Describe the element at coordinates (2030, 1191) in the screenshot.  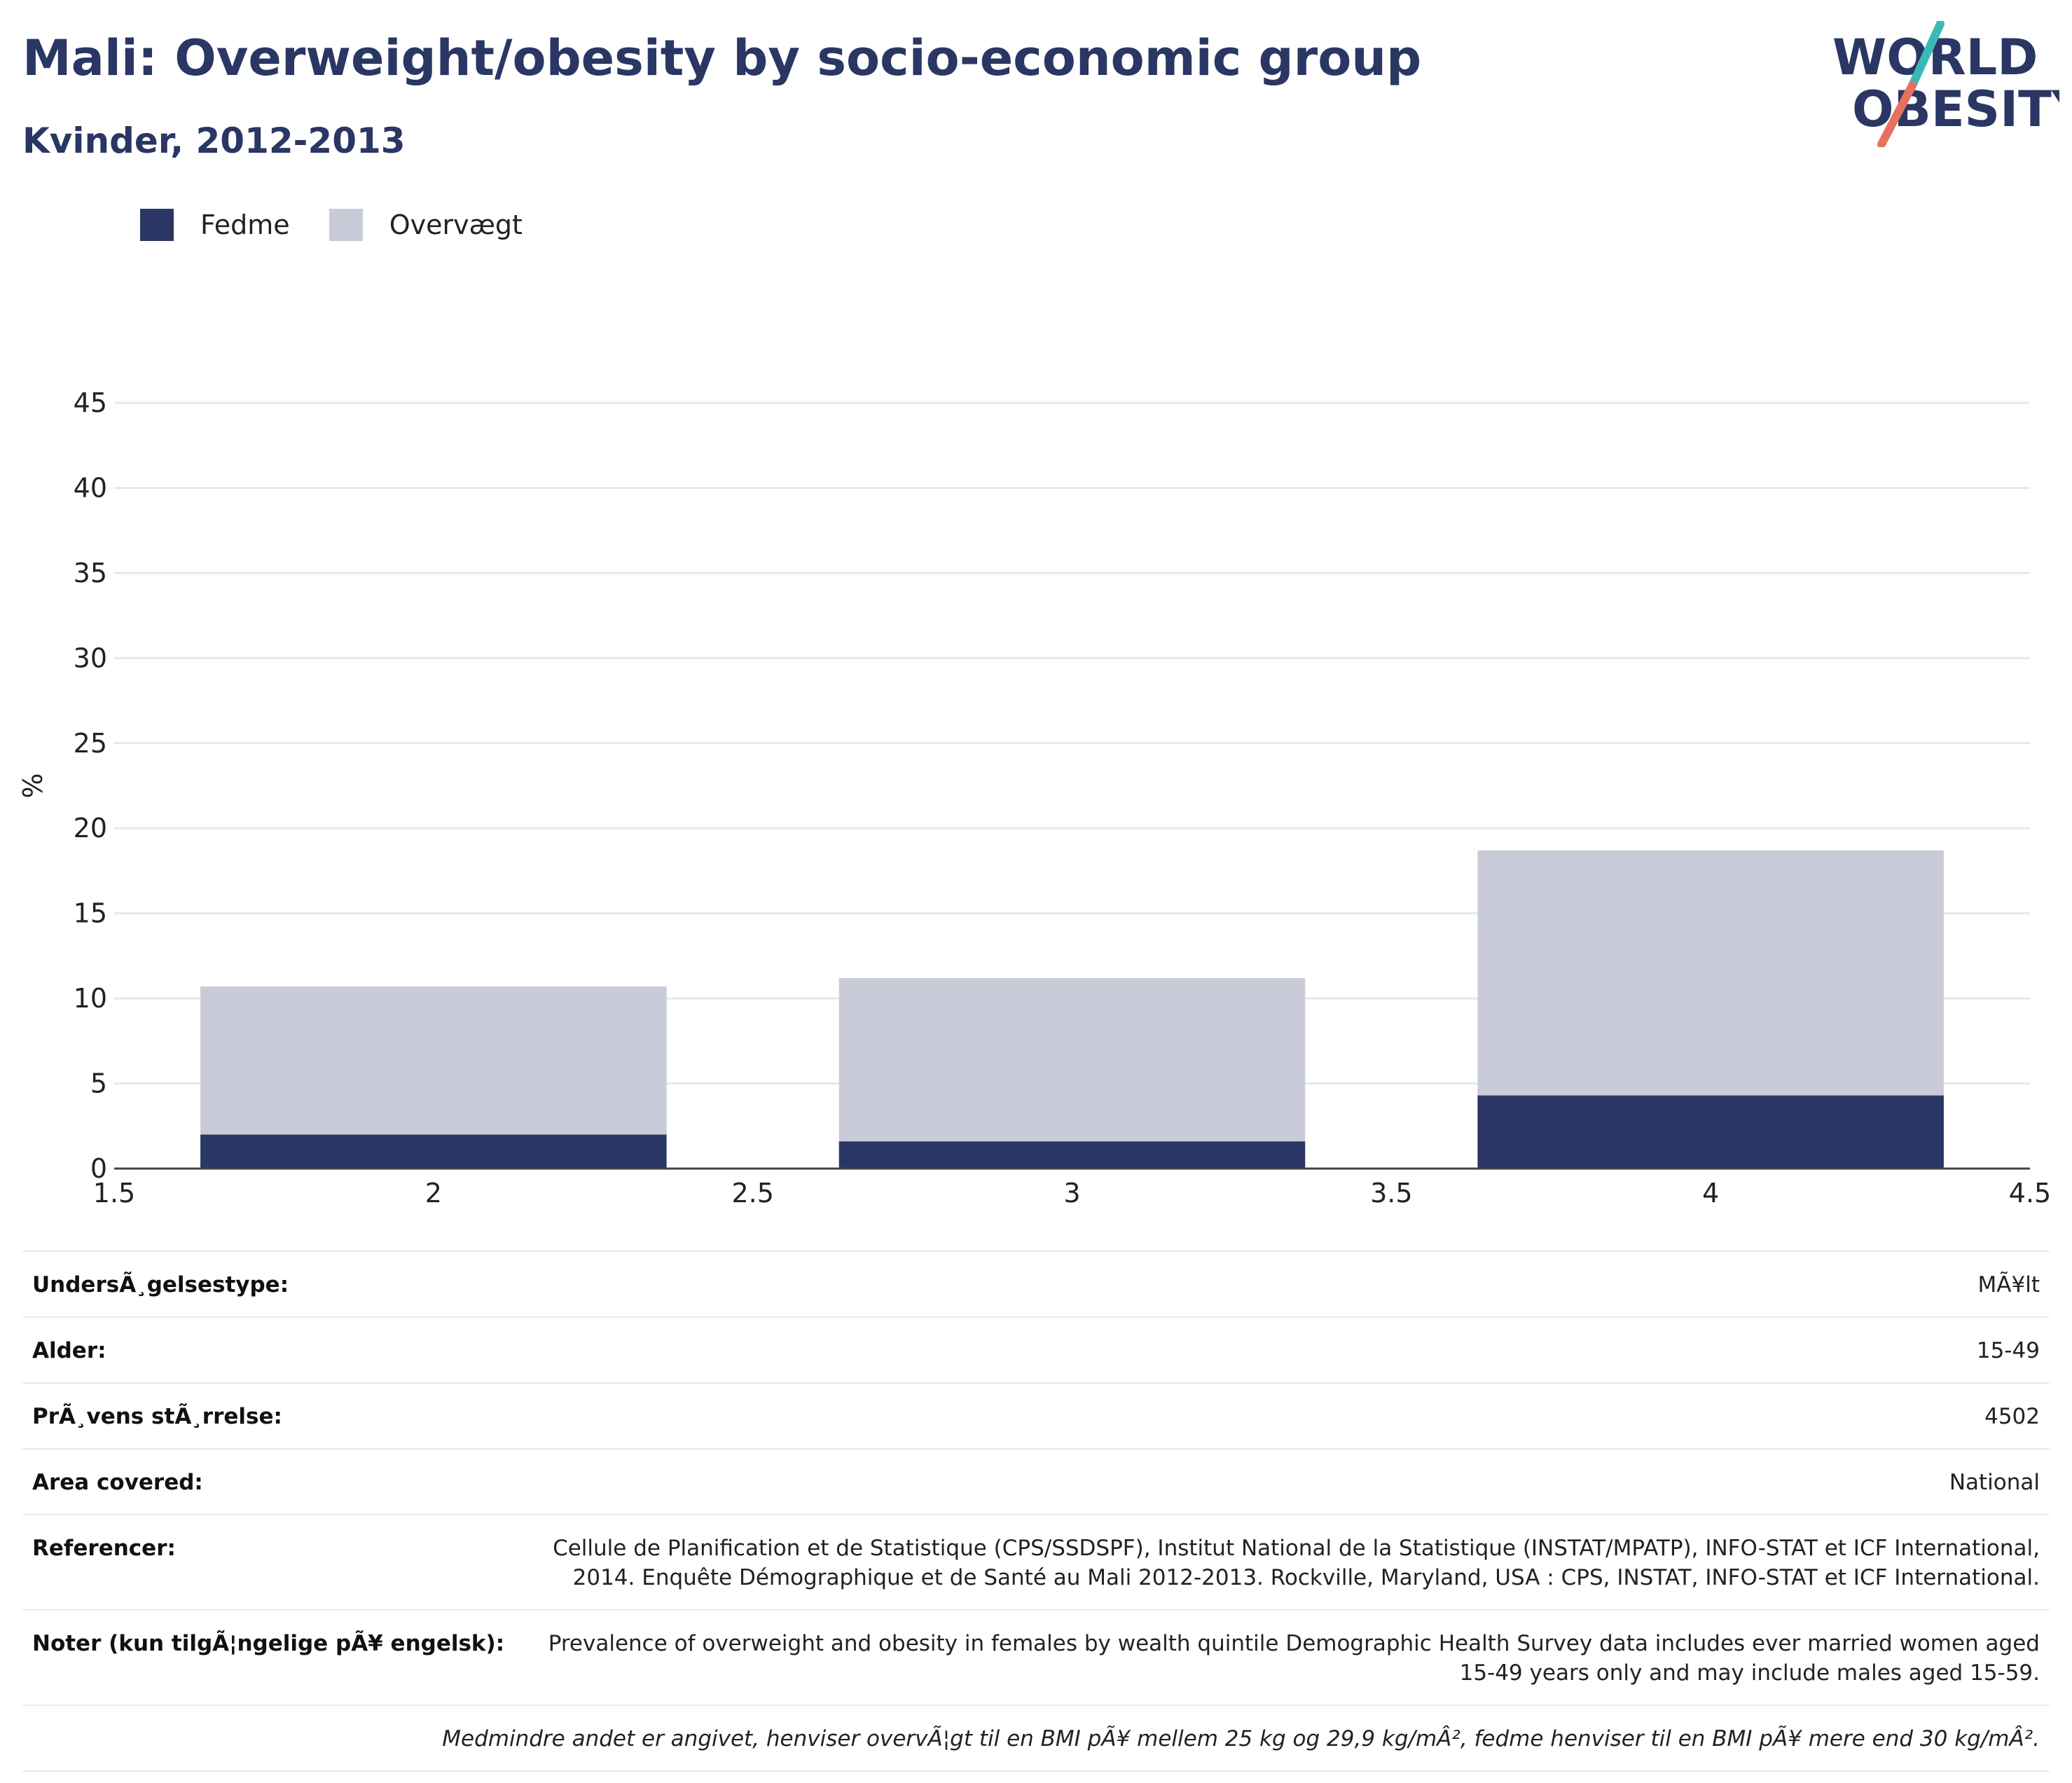
I see `x-tick-label: 4.5` at that location.